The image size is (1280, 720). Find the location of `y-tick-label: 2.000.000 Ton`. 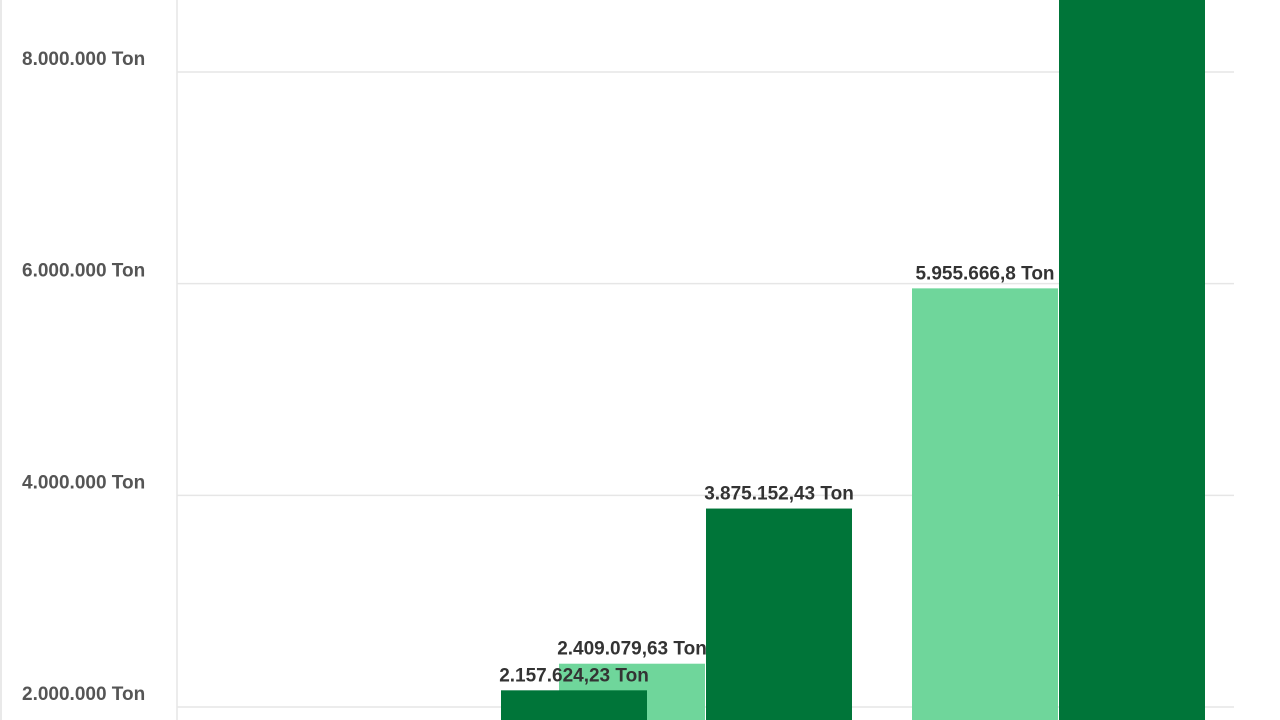

y-tick-label: 2.000.000 Ton is located at coordinates (83, 694).